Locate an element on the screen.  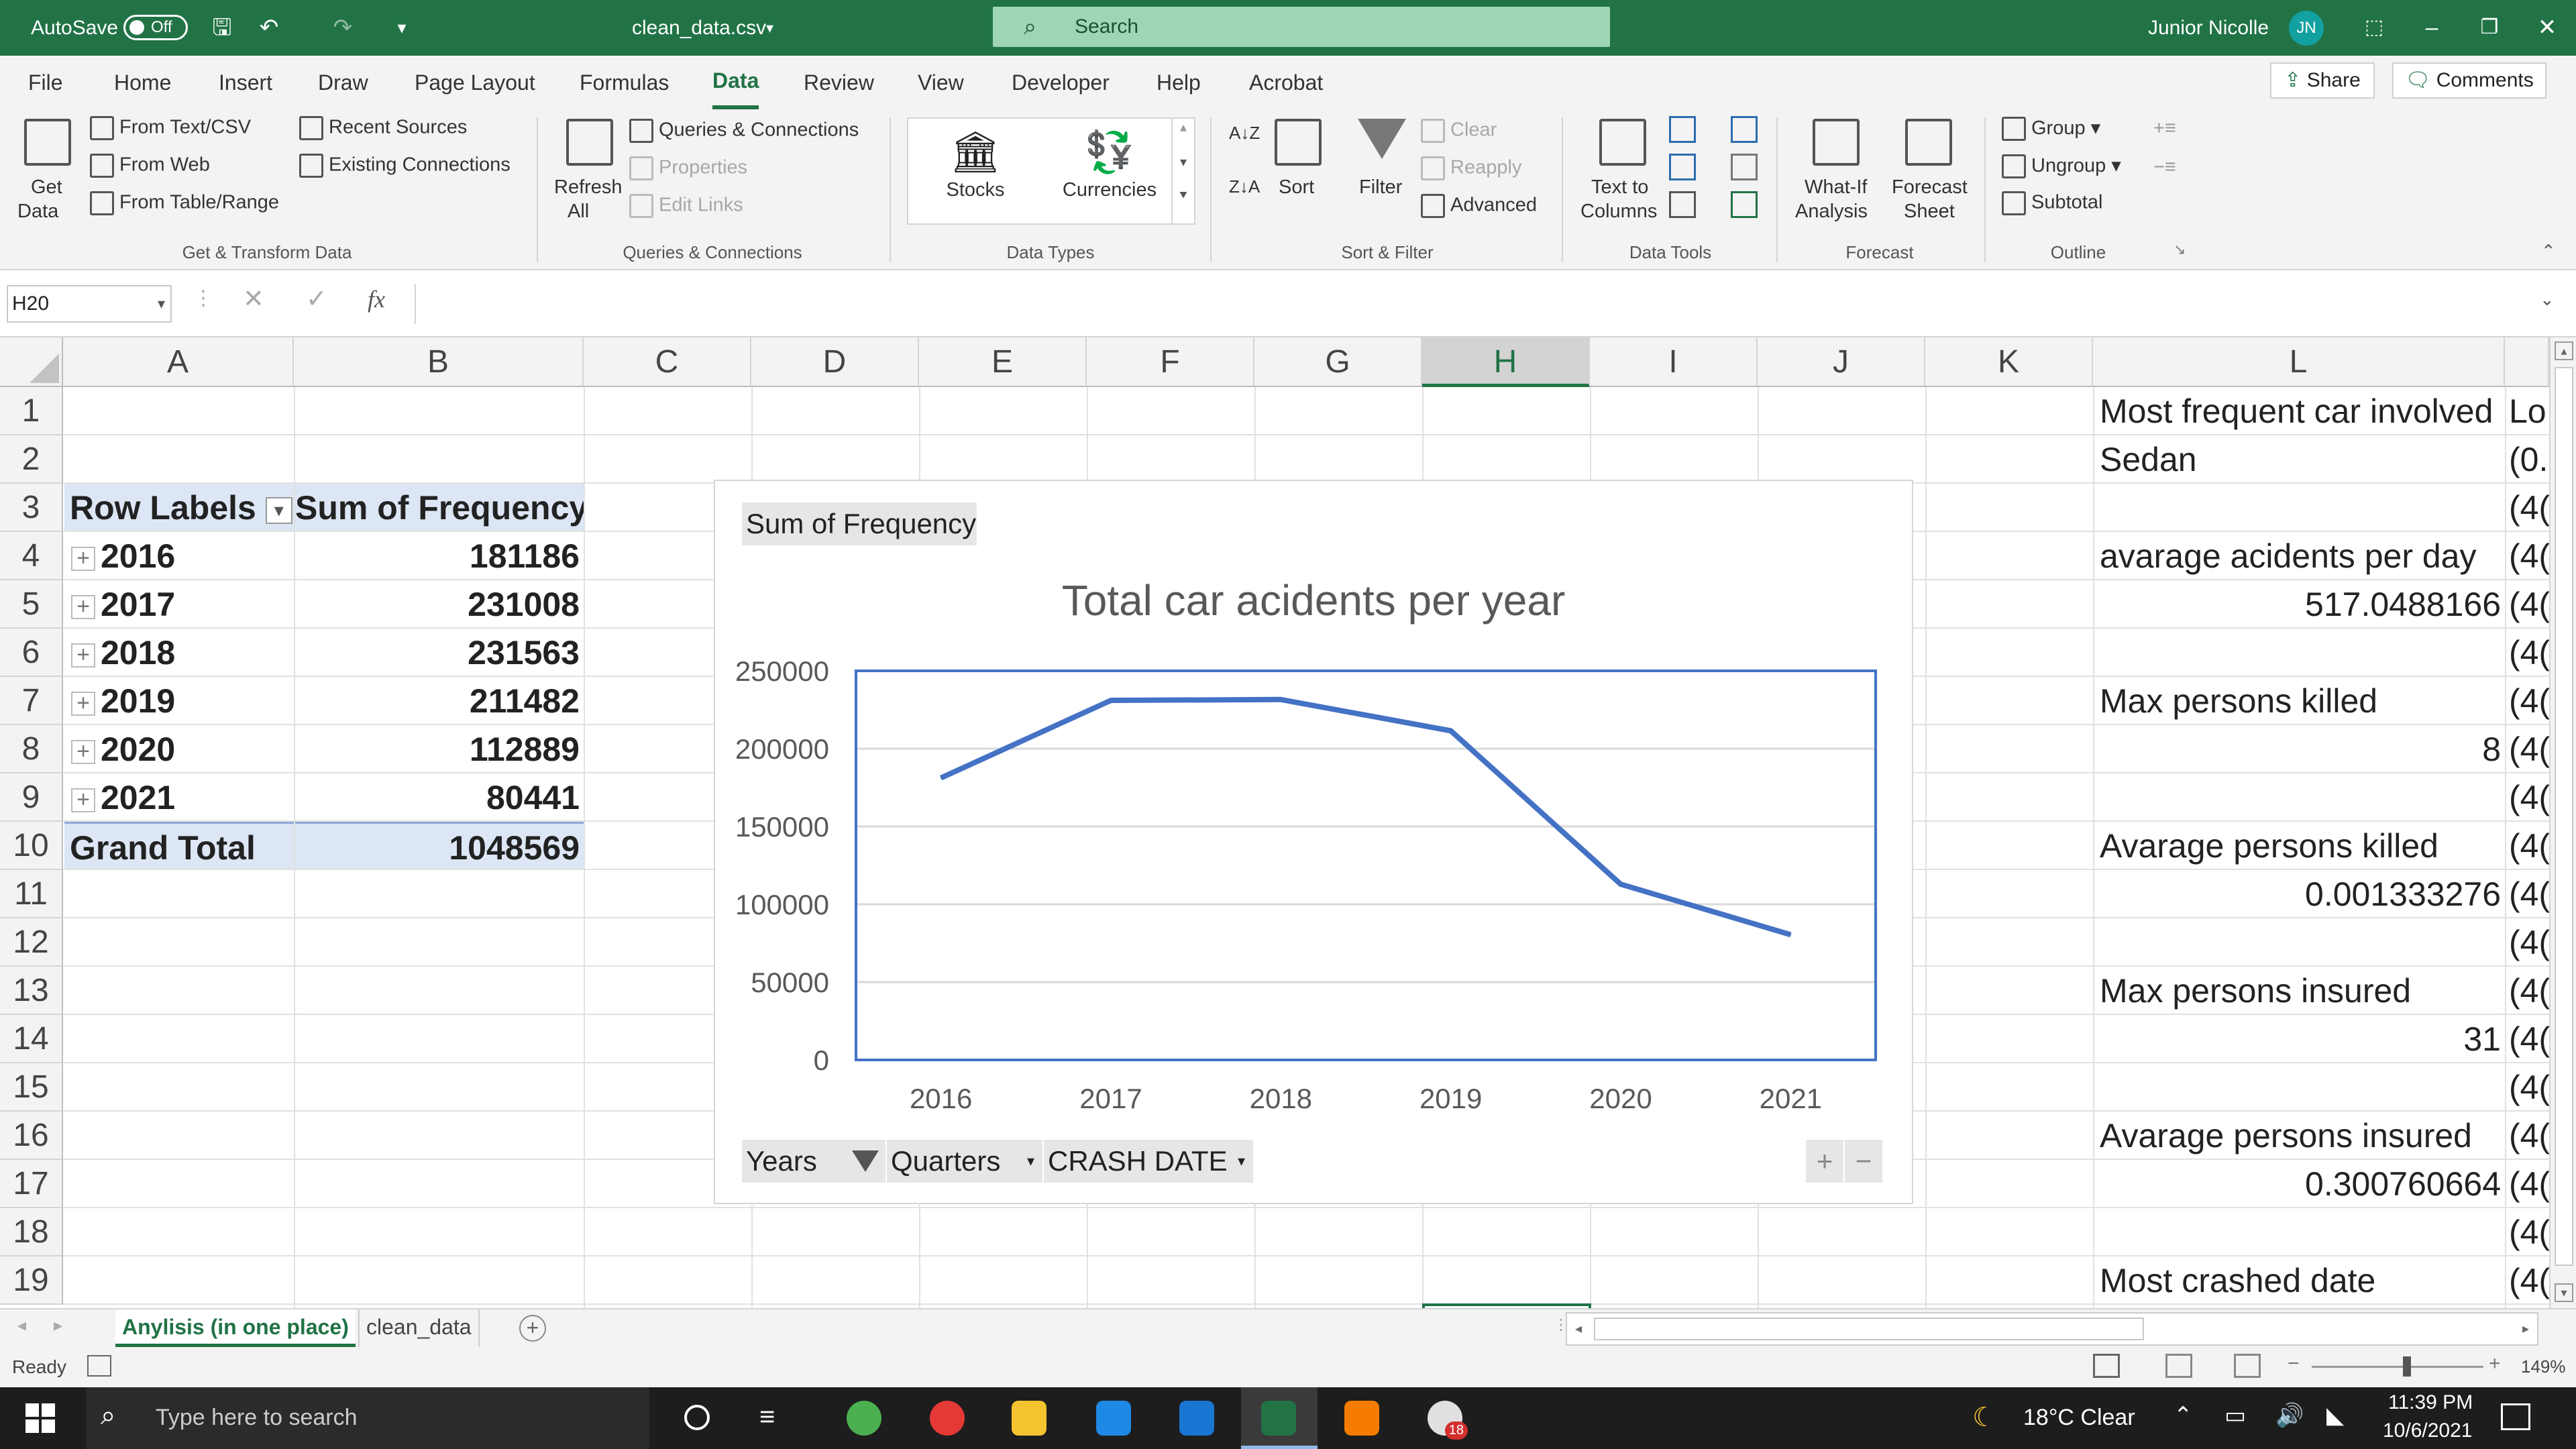
cell-m1: Lo is located at coordinates (2527, 411).